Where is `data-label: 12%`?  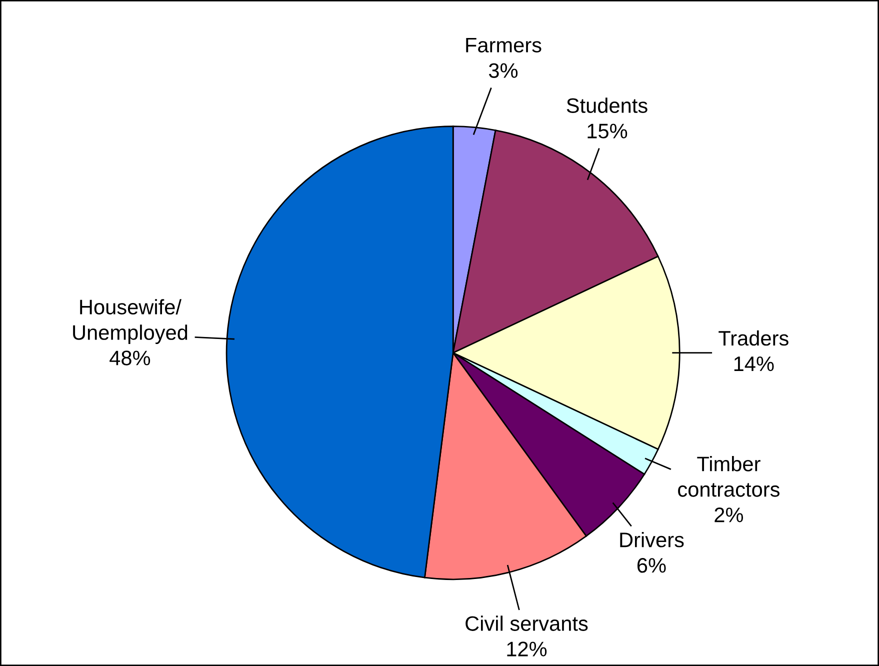
data-label: 12% is located at coordinates (527, 649).